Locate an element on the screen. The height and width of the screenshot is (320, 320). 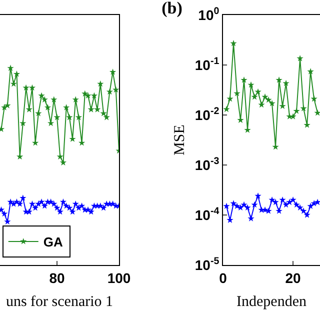
x-axis-title: uns for scenario 1 is located at coordinates (60, 302).